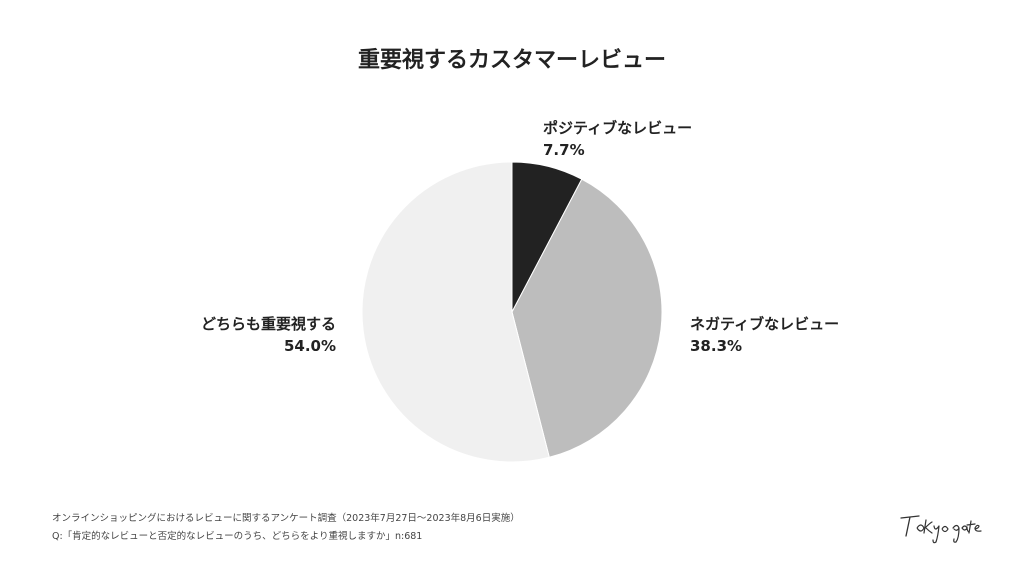 The height and width of the screenshot is (576, 1024). Describe the element at coordinates (455, 312) in the screenshot. I see `pie-slice-both` at that location.